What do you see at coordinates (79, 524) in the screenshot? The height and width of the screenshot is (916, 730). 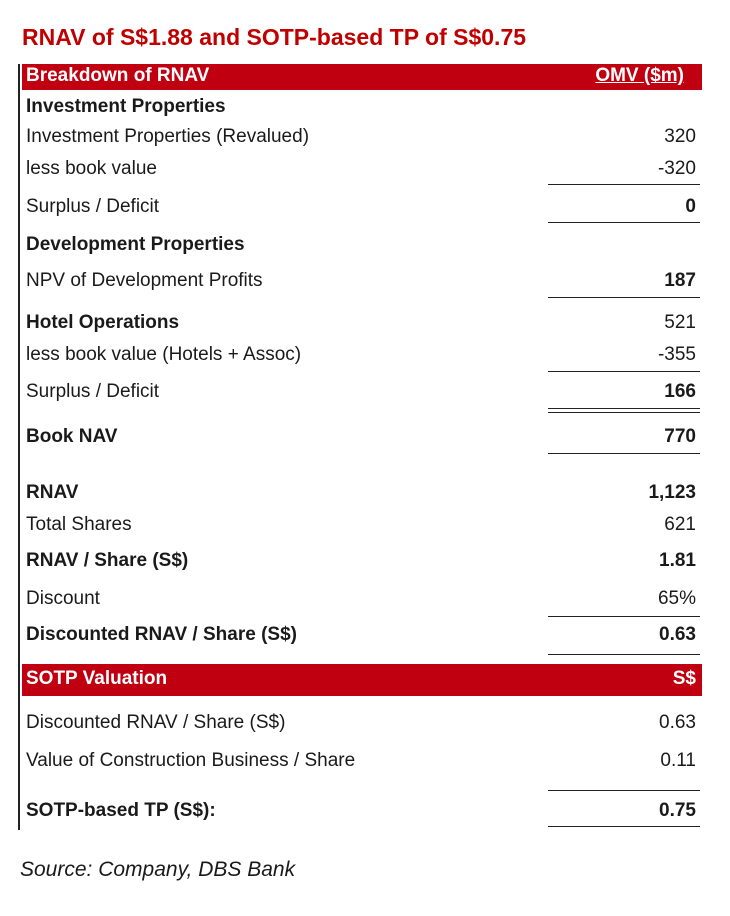 I see `row-label: Total Shares` at bounding box center [79, 524].